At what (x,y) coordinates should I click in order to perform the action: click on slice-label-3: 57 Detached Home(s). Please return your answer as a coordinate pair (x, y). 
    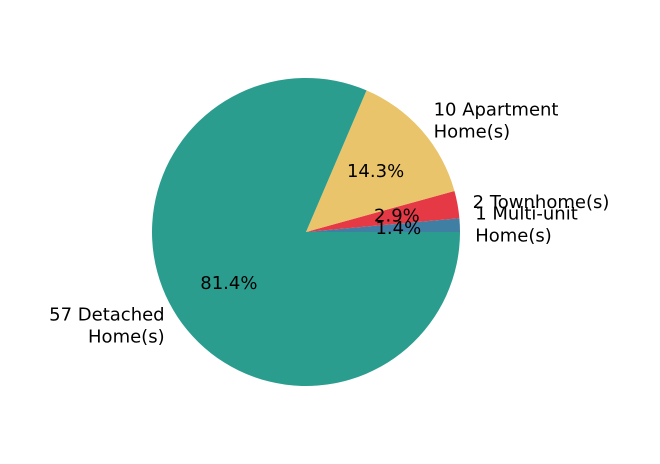
    Looking at the image, I should click on (106, 325).